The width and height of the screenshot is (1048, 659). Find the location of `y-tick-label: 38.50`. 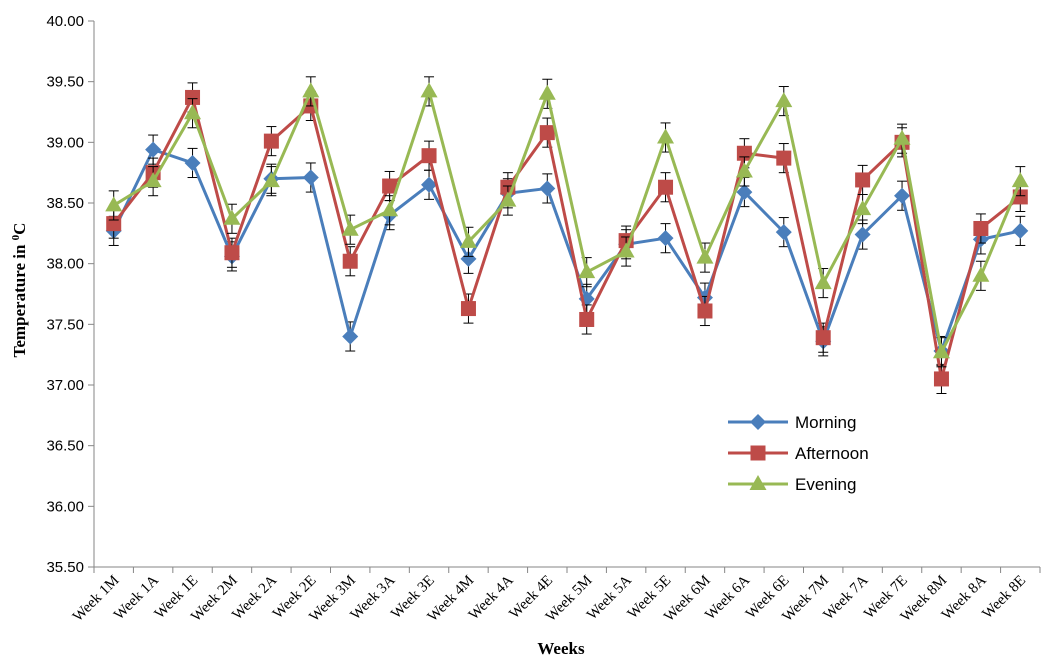

y-tick-label: 38.50 is located at coordinates (65, 203).